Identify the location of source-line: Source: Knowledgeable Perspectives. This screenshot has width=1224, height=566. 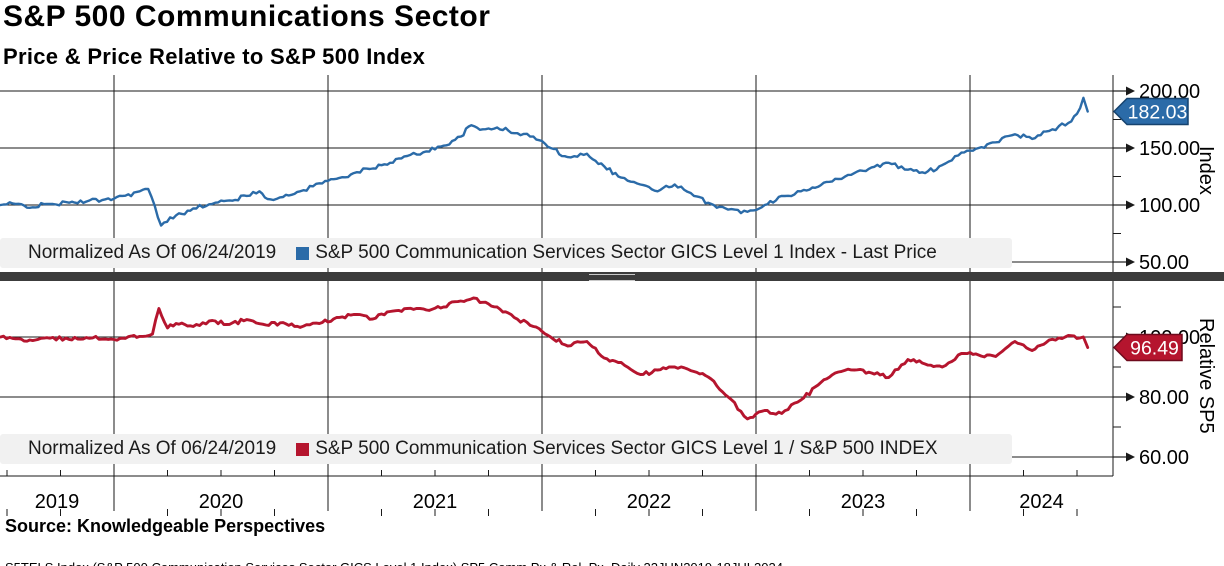
(165, 526).